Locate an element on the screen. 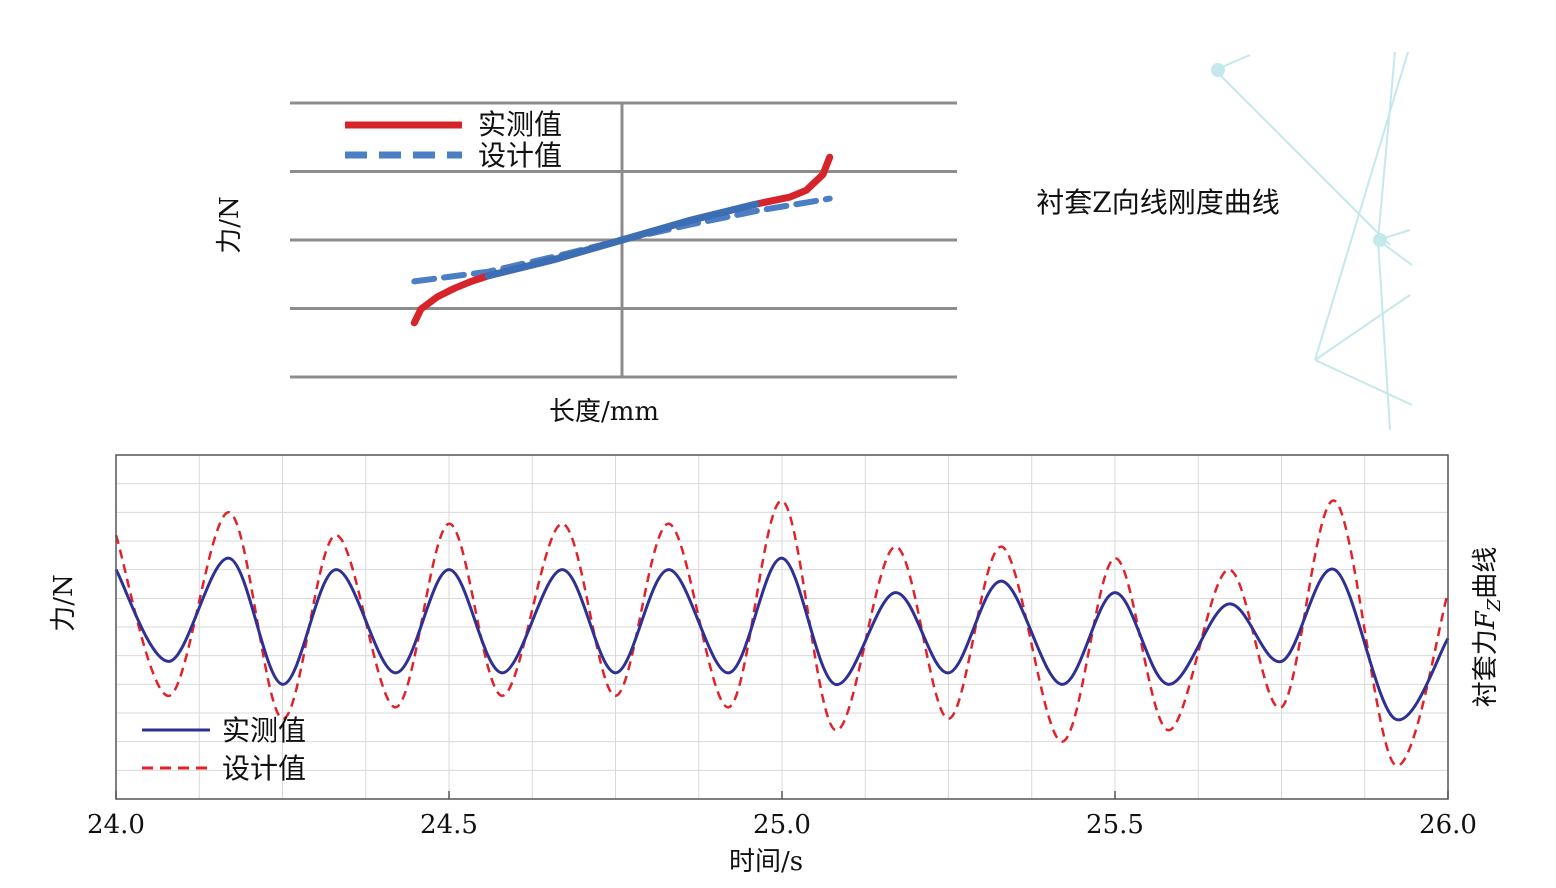 This screenshot has height=888, width=1556. watermark-decoration is located at coordinates (1312, 241).